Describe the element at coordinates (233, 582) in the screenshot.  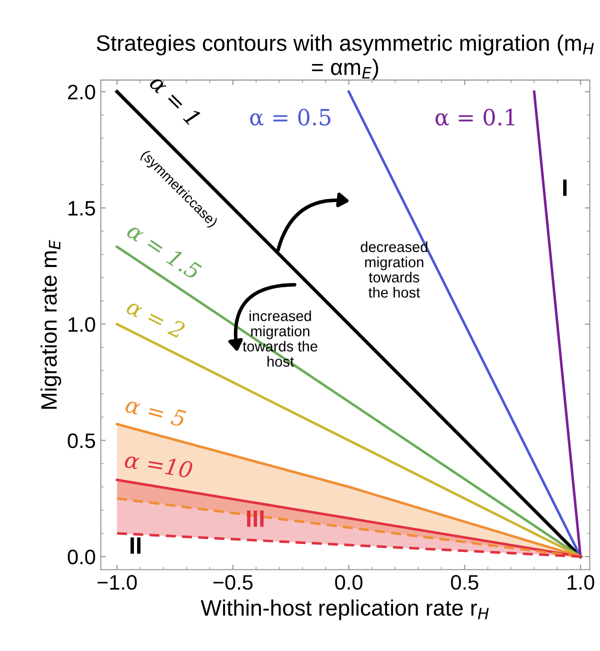
I see `x-tick-label: −0.5` at that location.